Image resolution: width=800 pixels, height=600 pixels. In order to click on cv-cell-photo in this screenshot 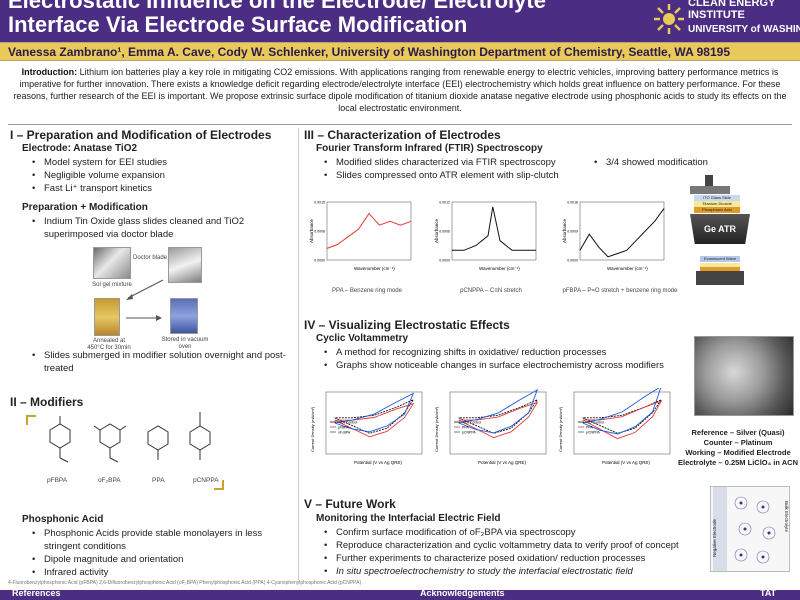, I will do `click(744, 376)`.